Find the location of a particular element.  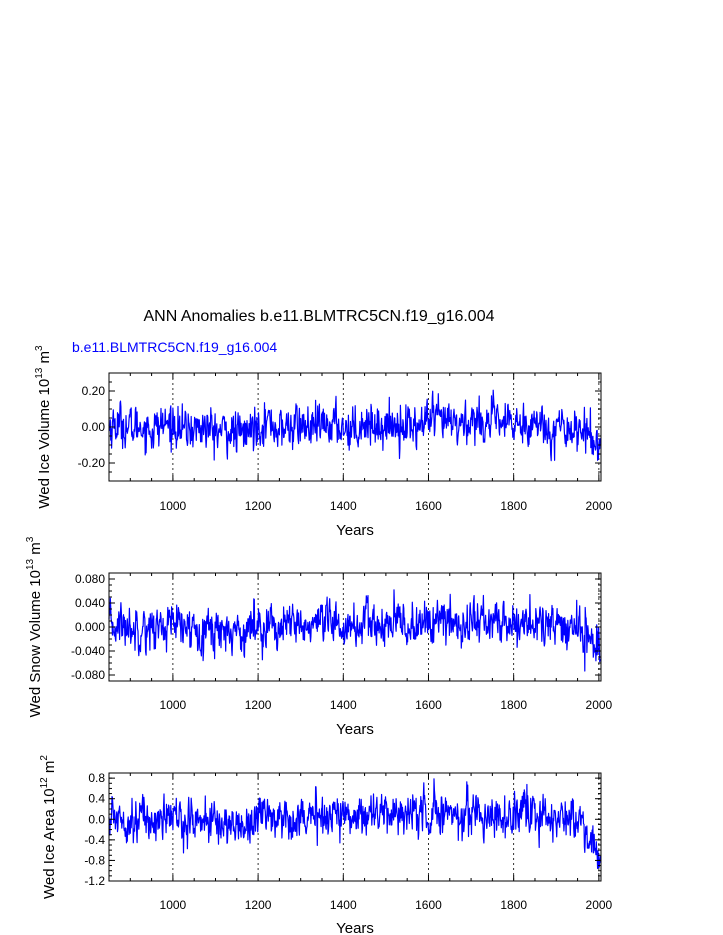

y-axis-title: Wed Ice Area 1012 m2 is located at coordinates (48, 827).